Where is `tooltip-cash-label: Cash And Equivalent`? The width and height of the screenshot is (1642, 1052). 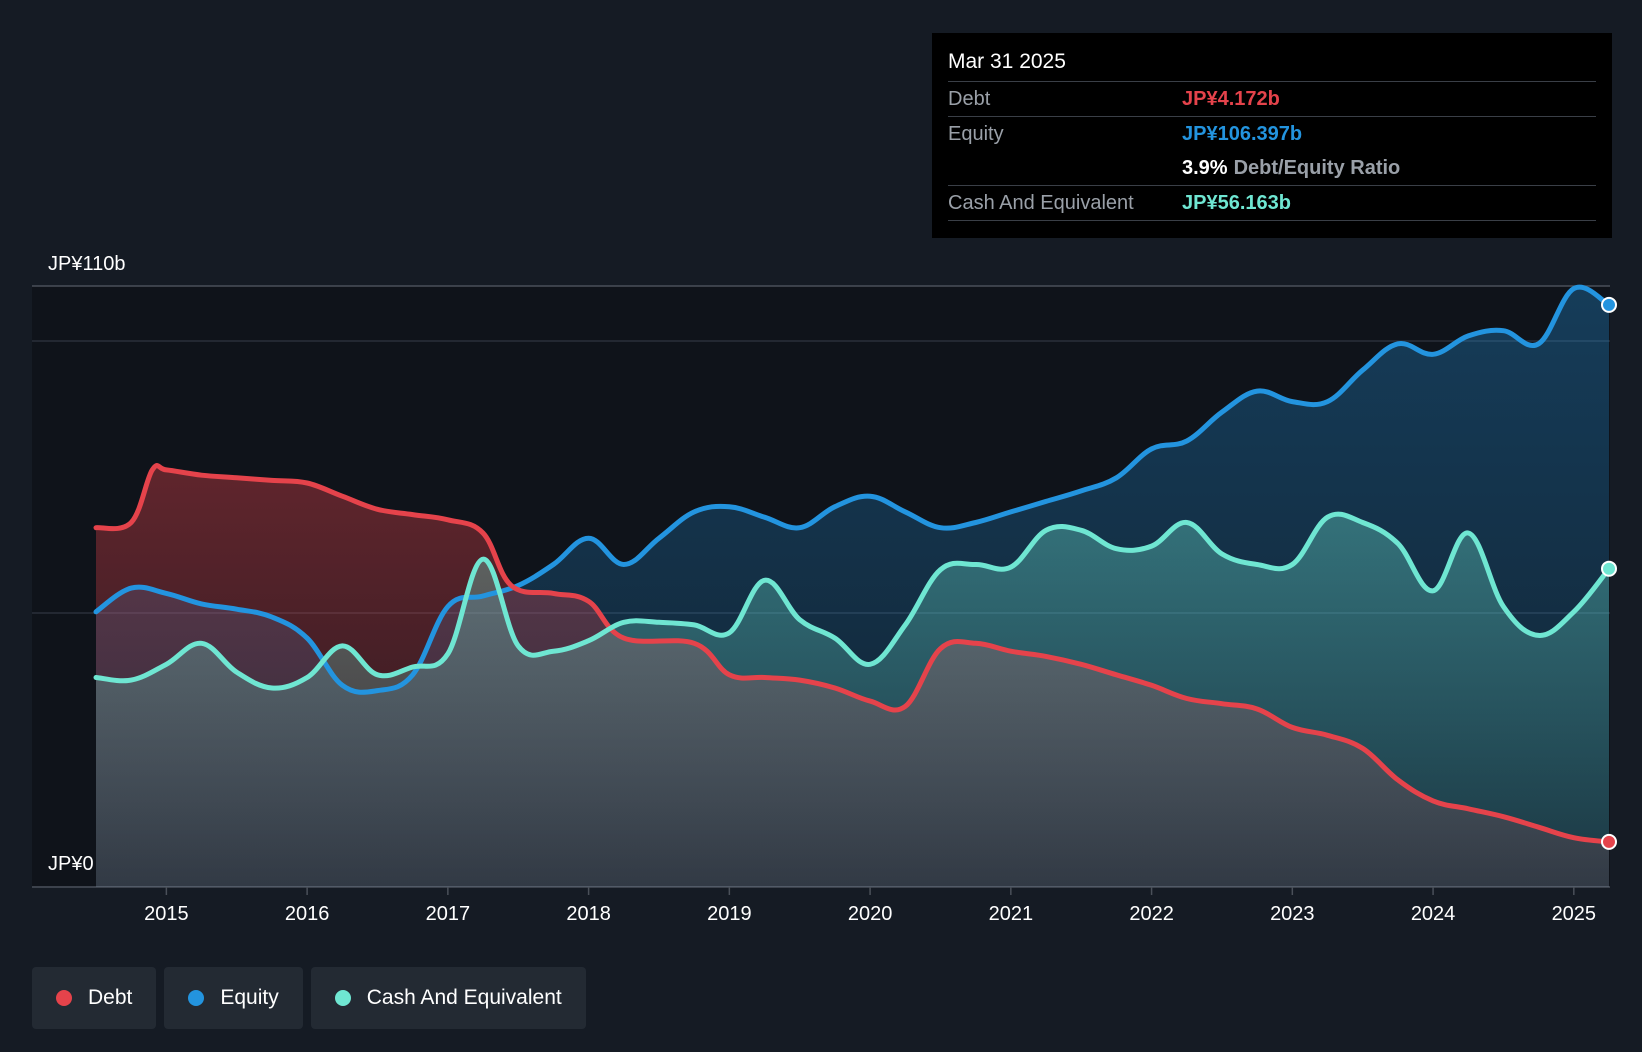 tooltip-cash-label: Cash And Equivalent is located at coordinates (1041, 203).